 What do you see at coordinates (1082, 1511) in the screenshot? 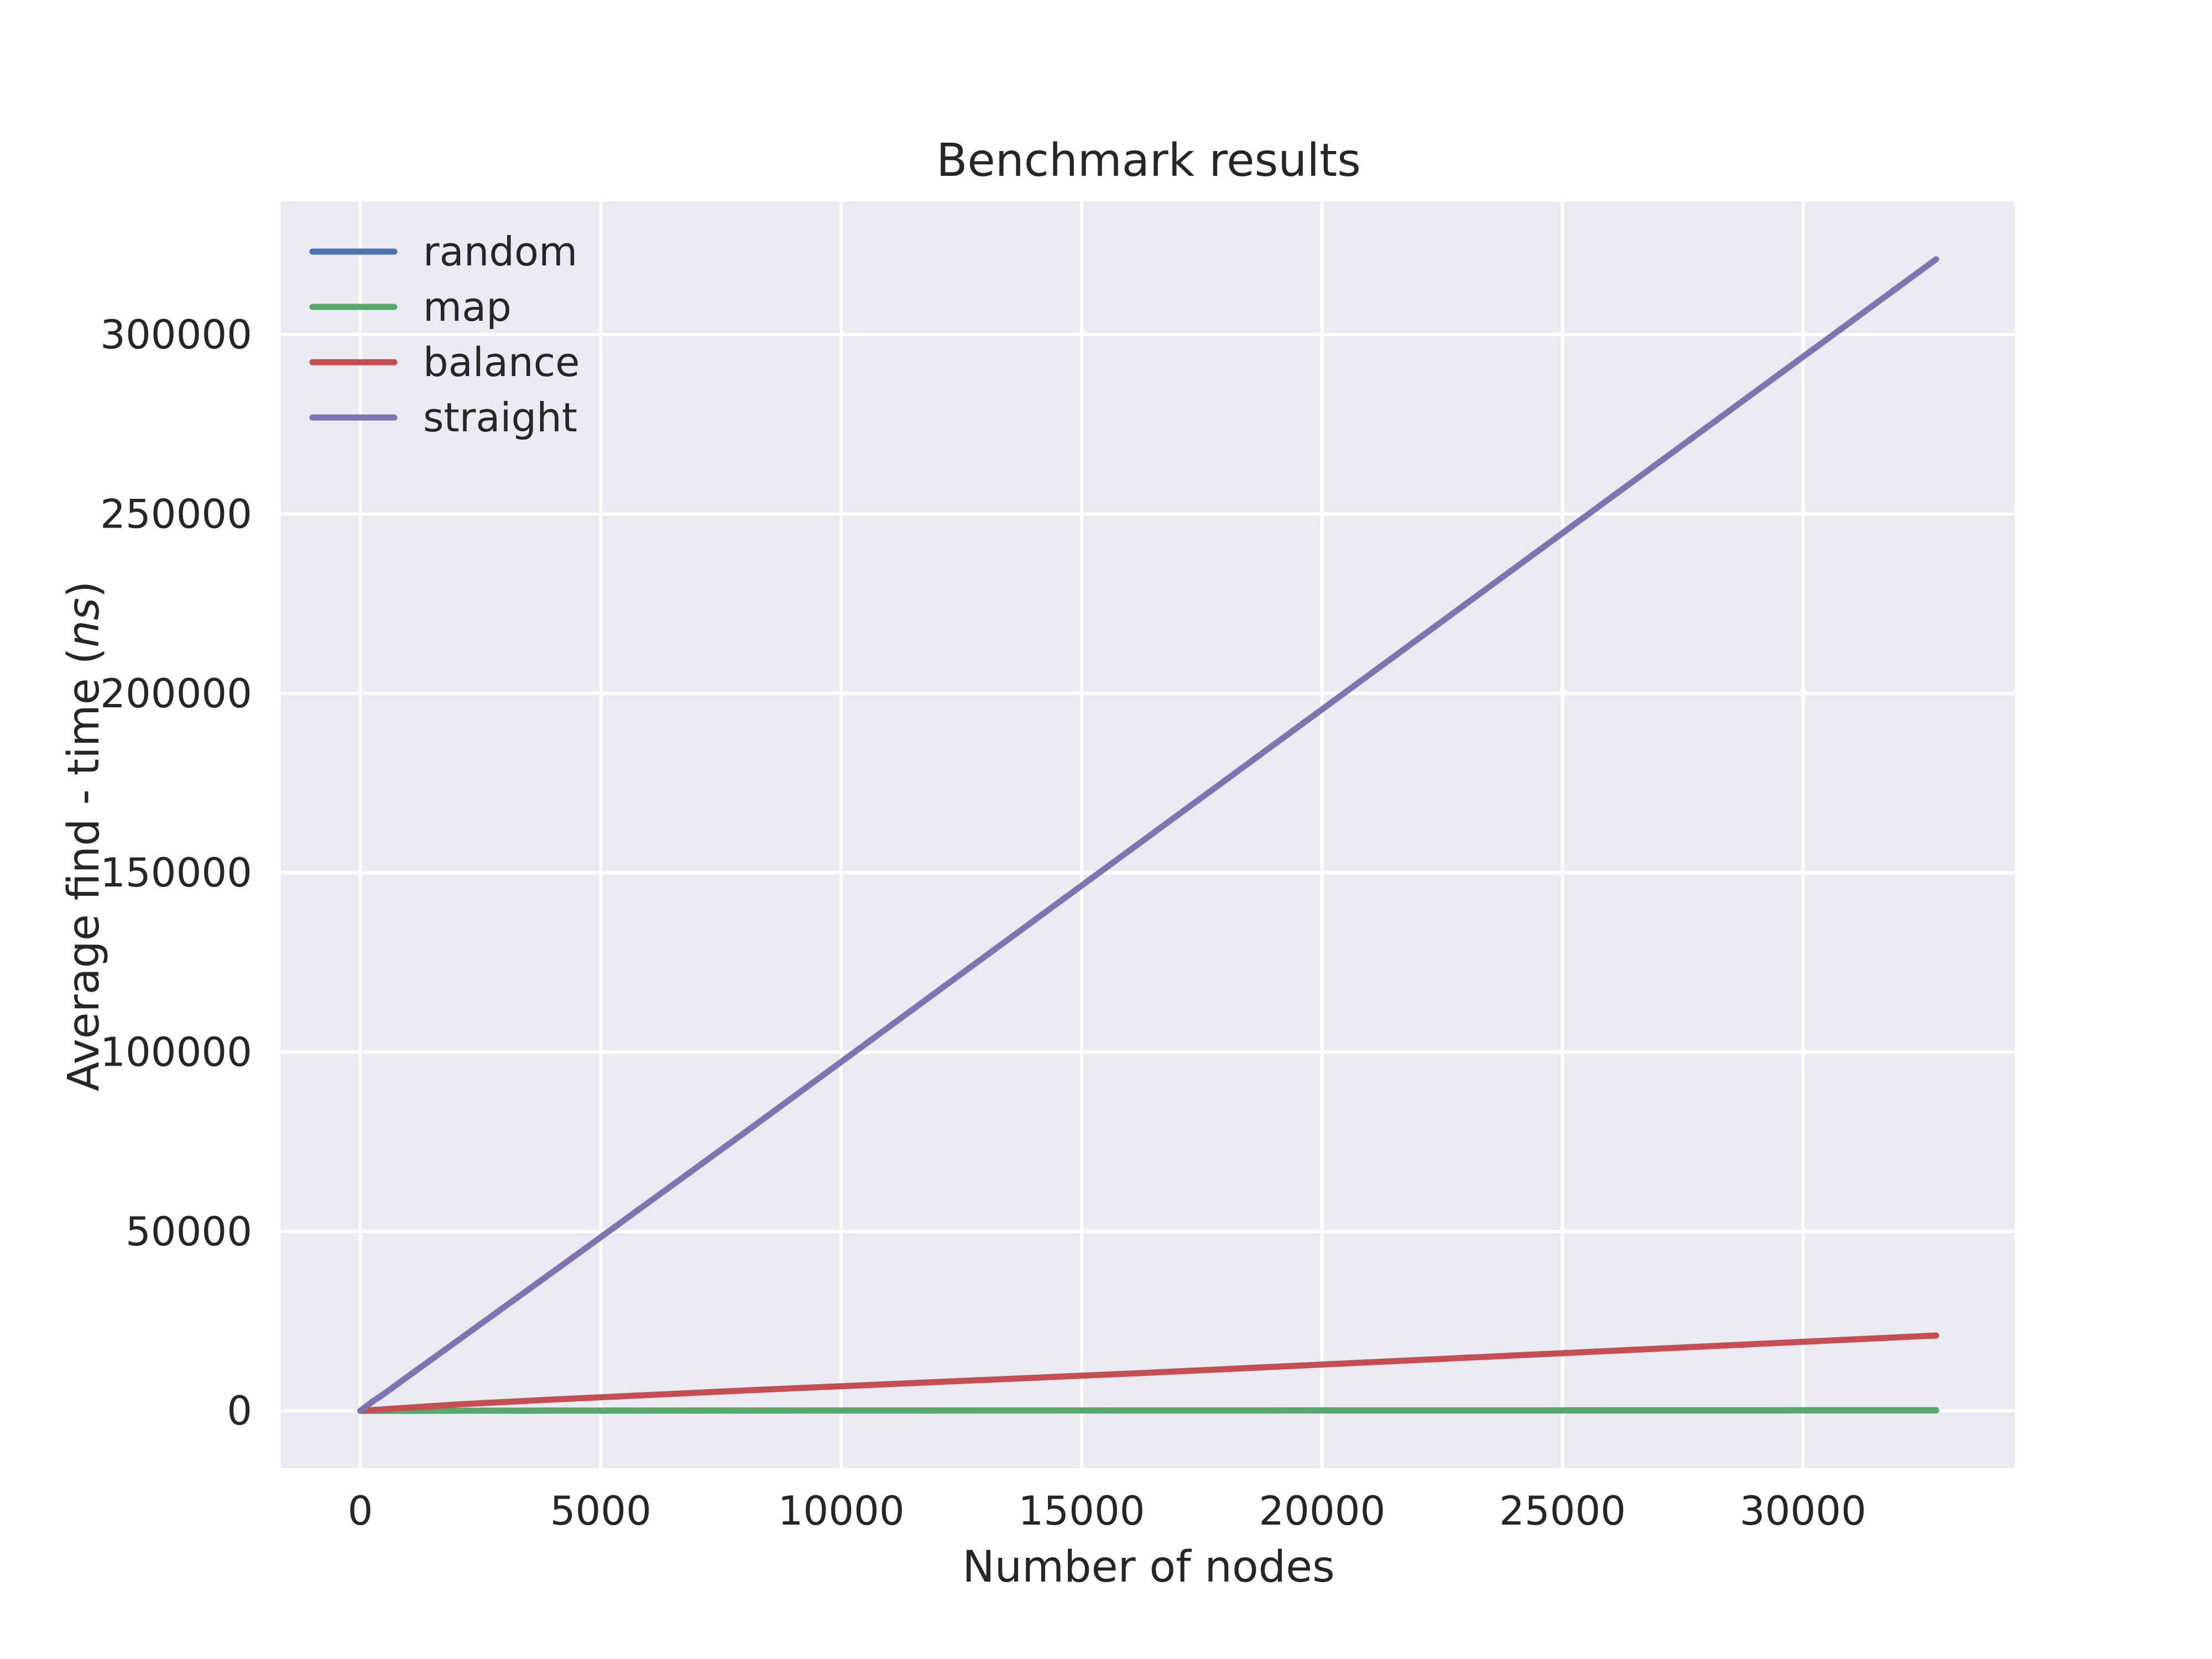
I see `x-tick-label: 15000` at bounding box center [1082, 1511].